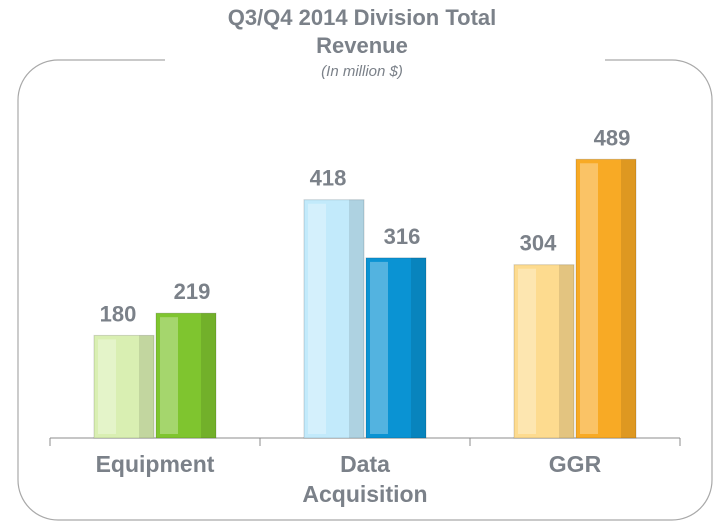 Image resolution: width=725 pixels, height=528 pixels. What do you see at coordinates (155, 464) in the screenshot?
I see `x-tick-label: Equipment` at bounding box center [155, 464].